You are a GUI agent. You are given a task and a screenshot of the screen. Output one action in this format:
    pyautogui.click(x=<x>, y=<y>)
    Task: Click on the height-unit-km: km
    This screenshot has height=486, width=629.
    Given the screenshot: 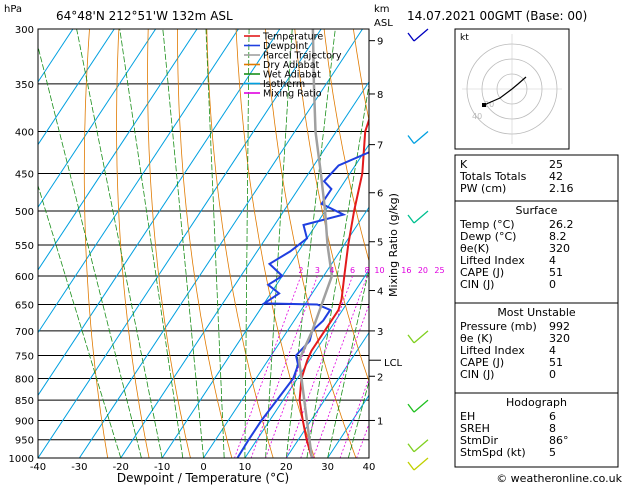 What is the action you would take?
    pyautogui.click(x=382, y=9)
    